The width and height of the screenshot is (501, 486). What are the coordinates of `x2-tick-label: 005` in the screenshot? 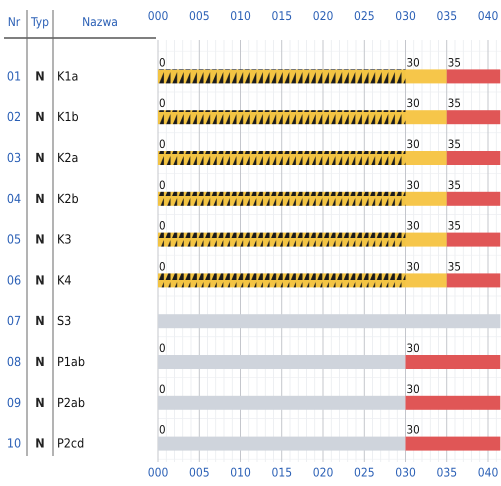 It's located at (199, 16).